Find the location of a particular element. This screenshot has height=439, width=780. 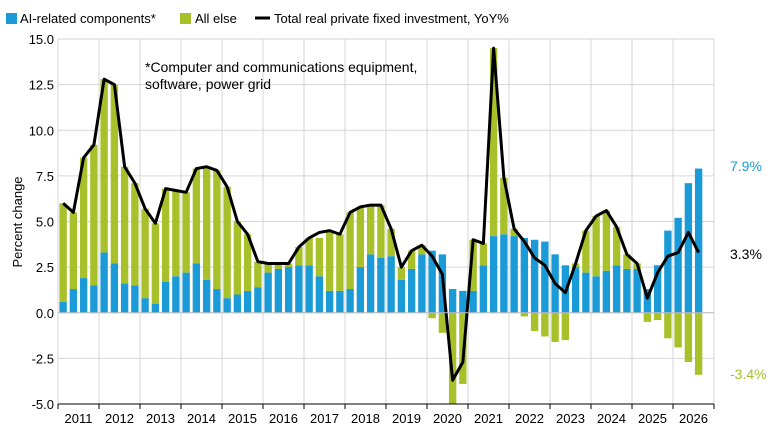

legend-label-ai: AI-related components* is located at coordinates (88, 18).